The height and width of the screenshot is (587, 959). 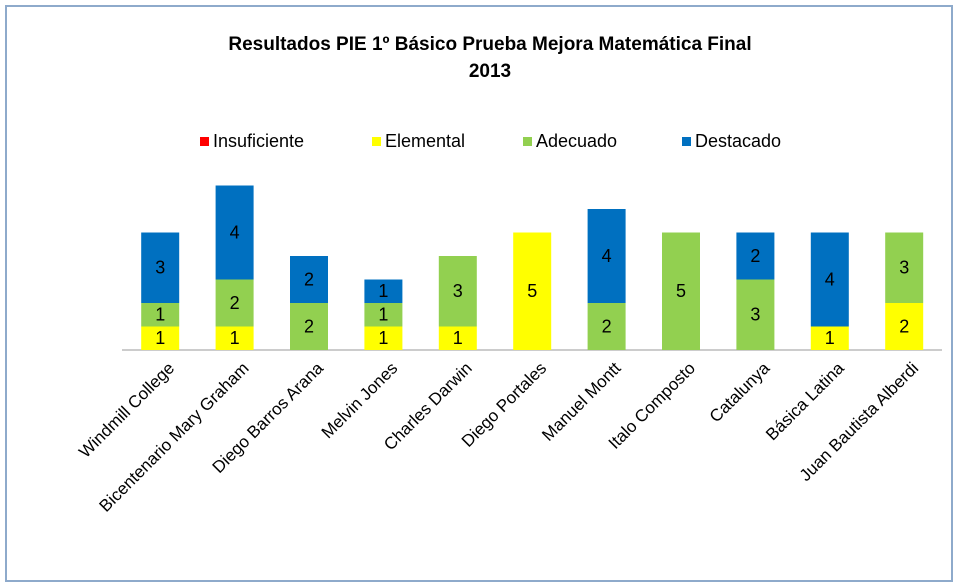 I want to click on legend-label: Adecuado, so click(x=576, y=141).